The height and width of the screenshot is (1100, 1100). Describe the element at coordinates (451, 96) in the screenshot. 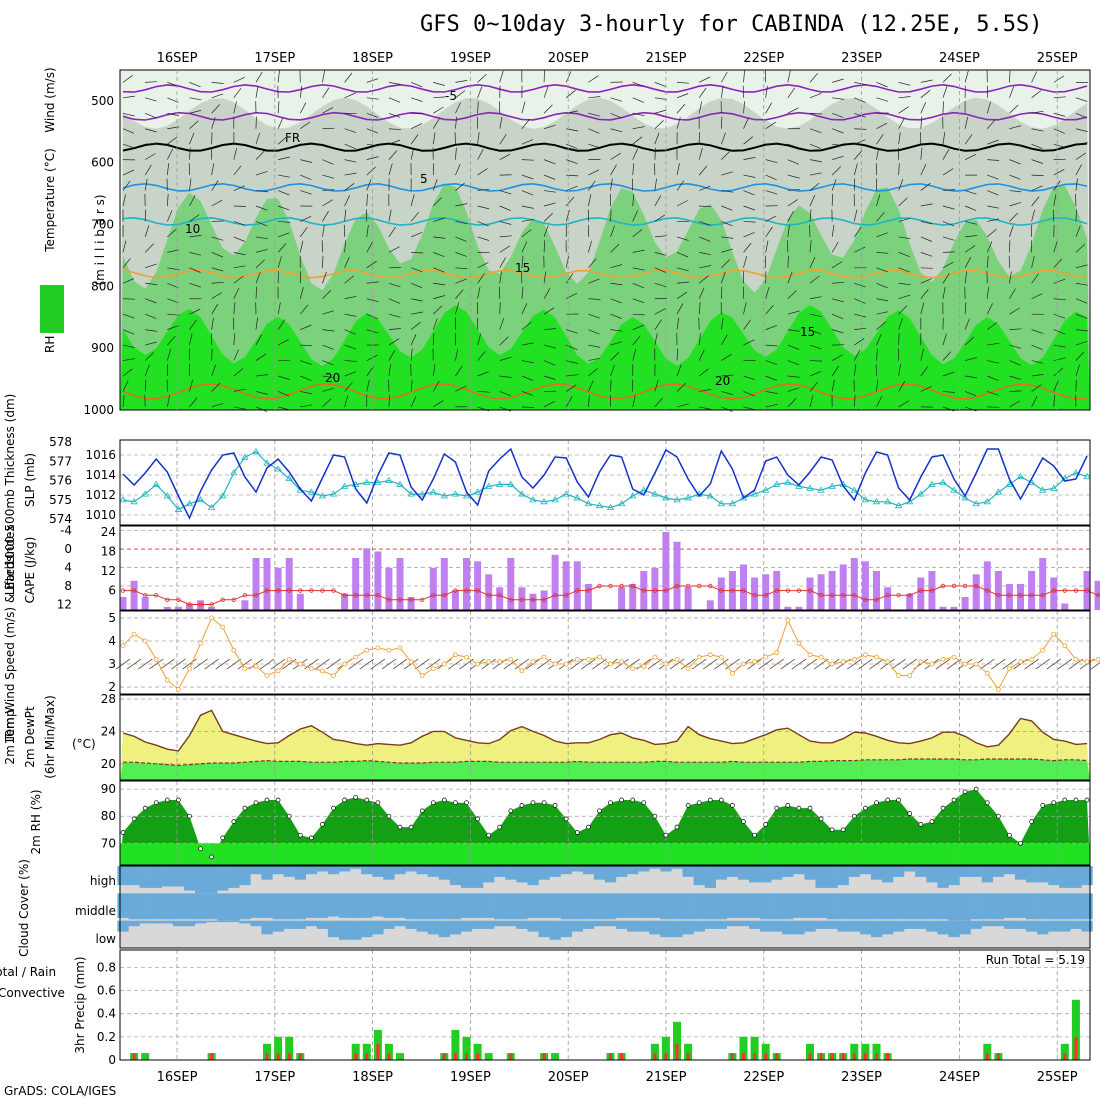

I see `isotherm-label: -5` at that location.